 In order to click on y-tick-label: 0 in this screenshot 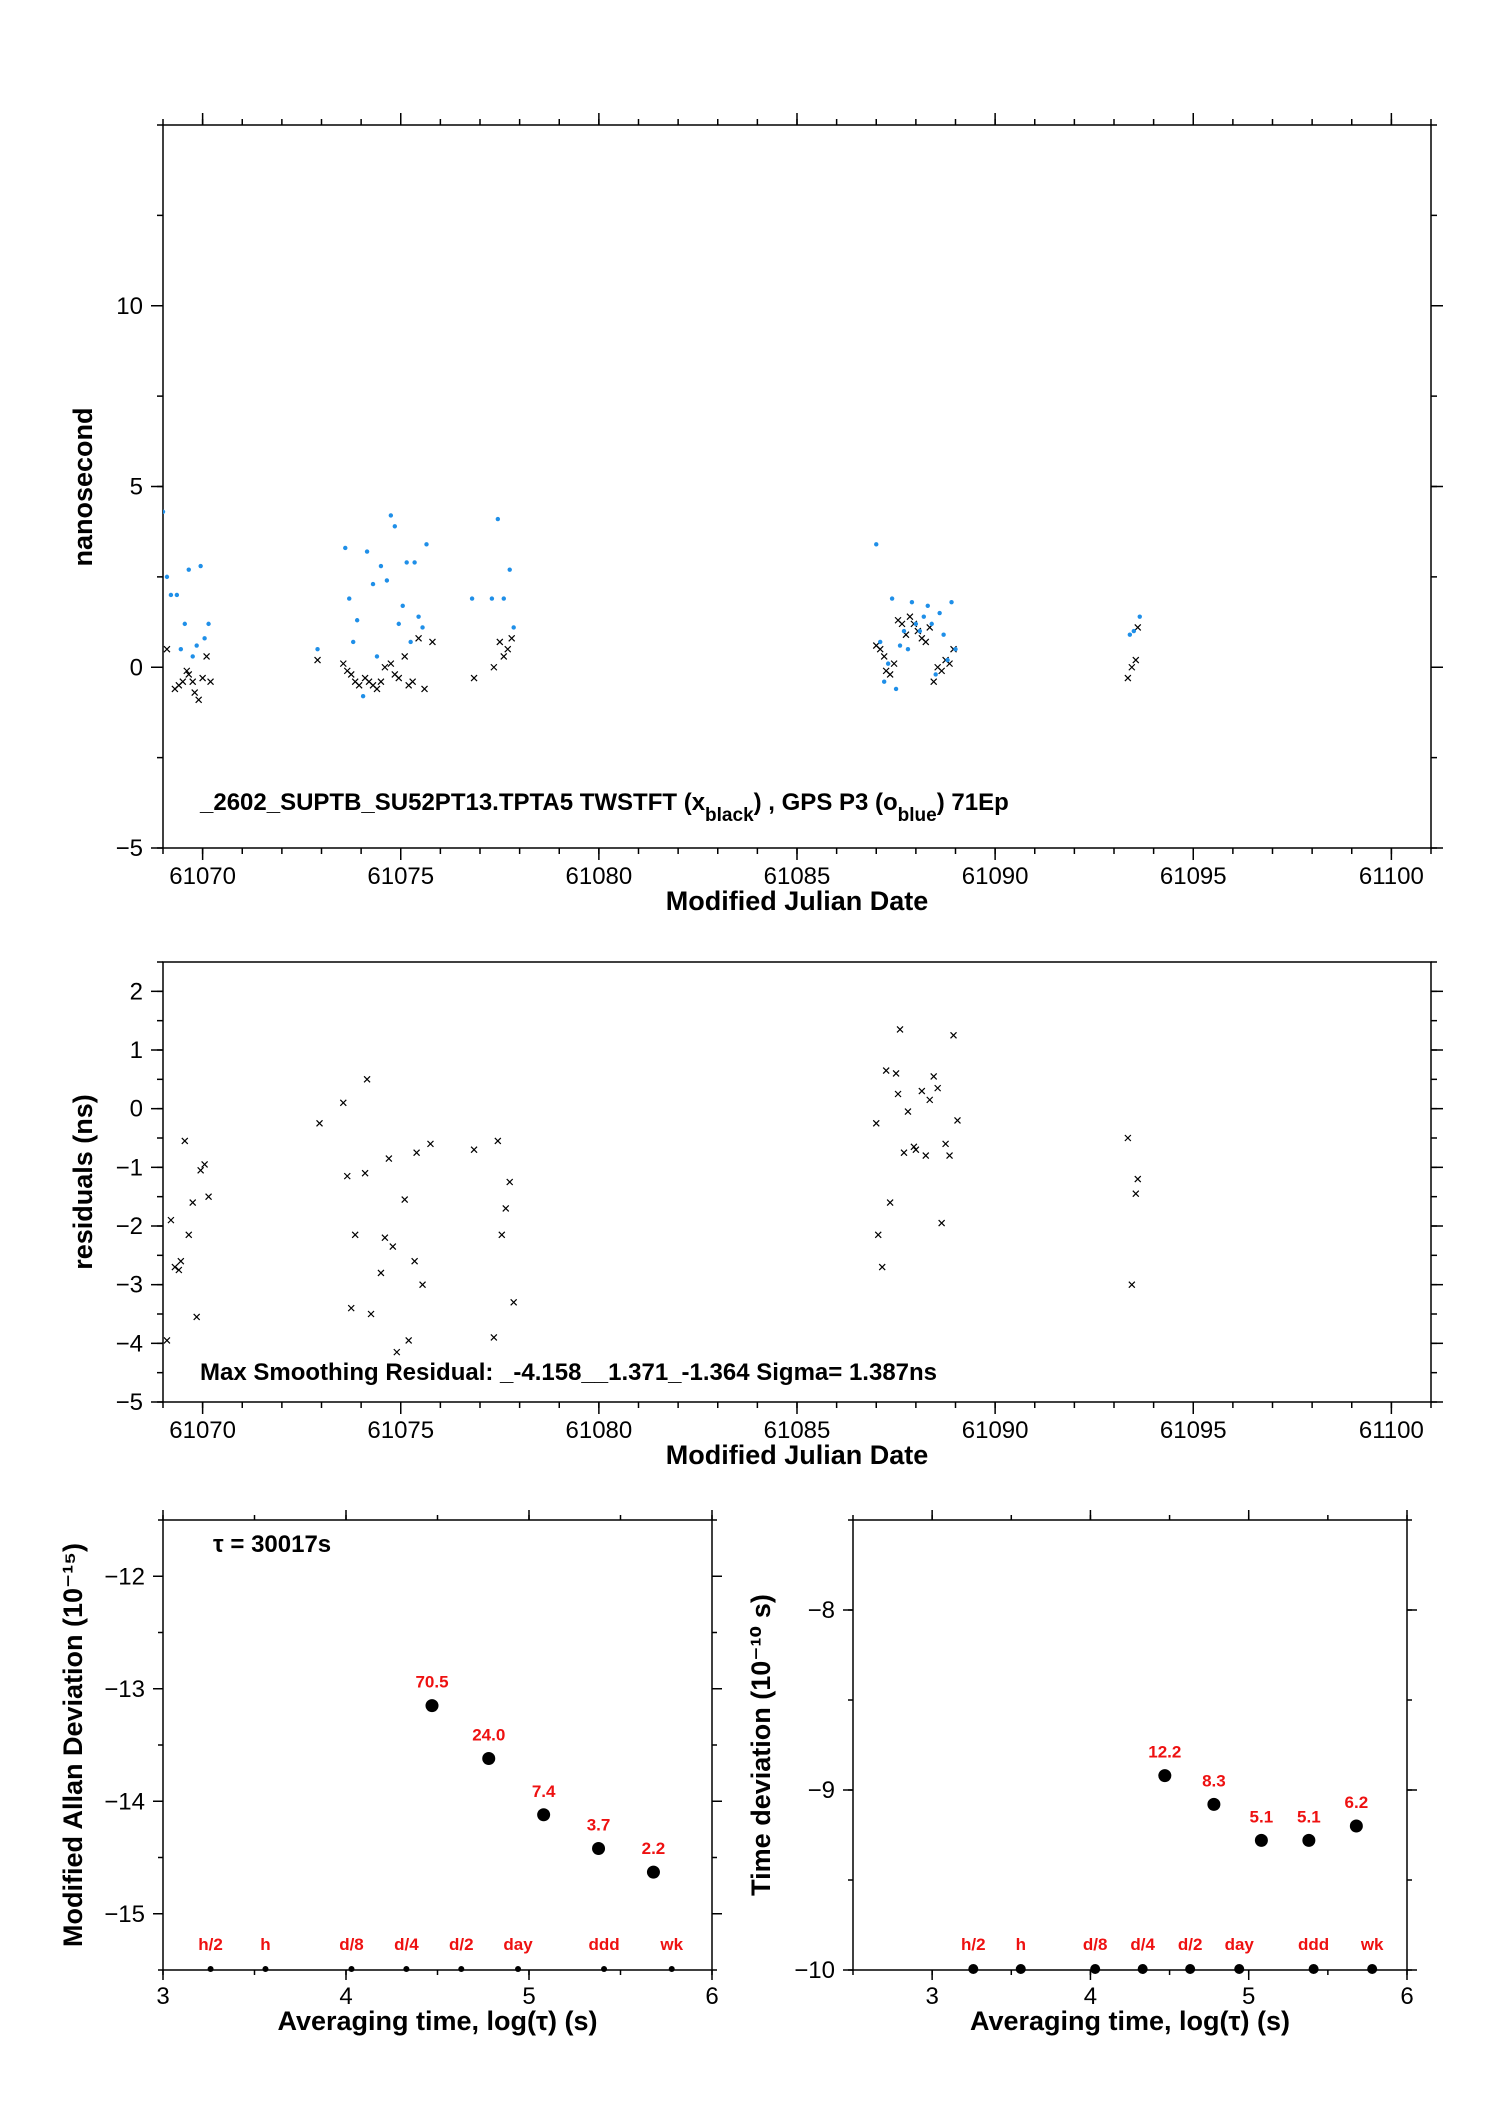, I will do `click(136, 667)`.